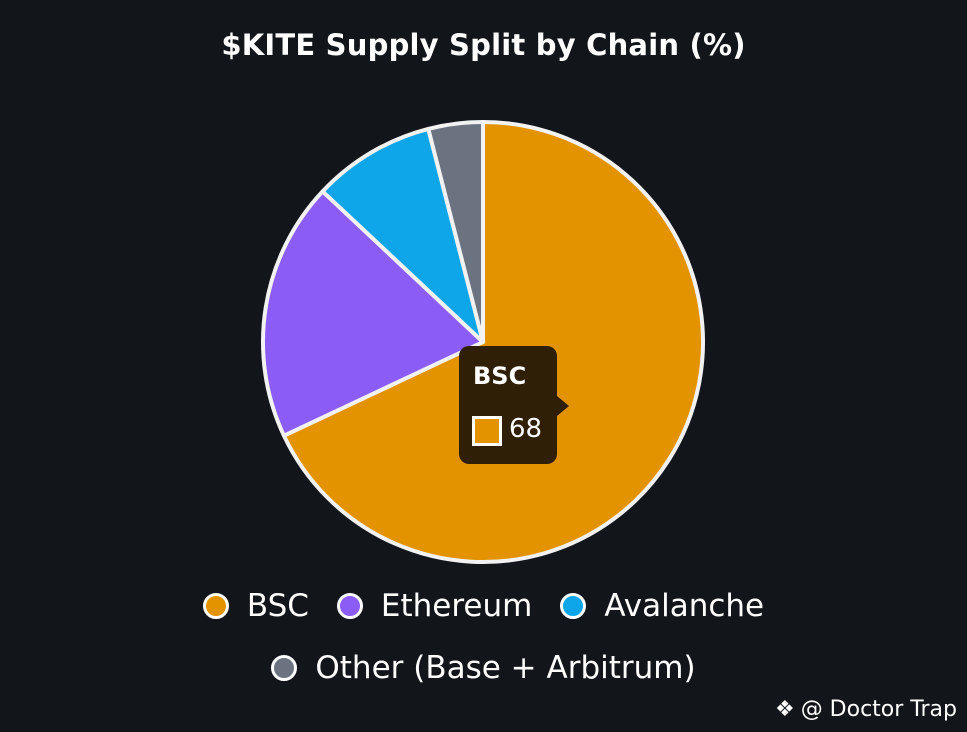  I want to click on legend-swatch-other, so click(284, 668).